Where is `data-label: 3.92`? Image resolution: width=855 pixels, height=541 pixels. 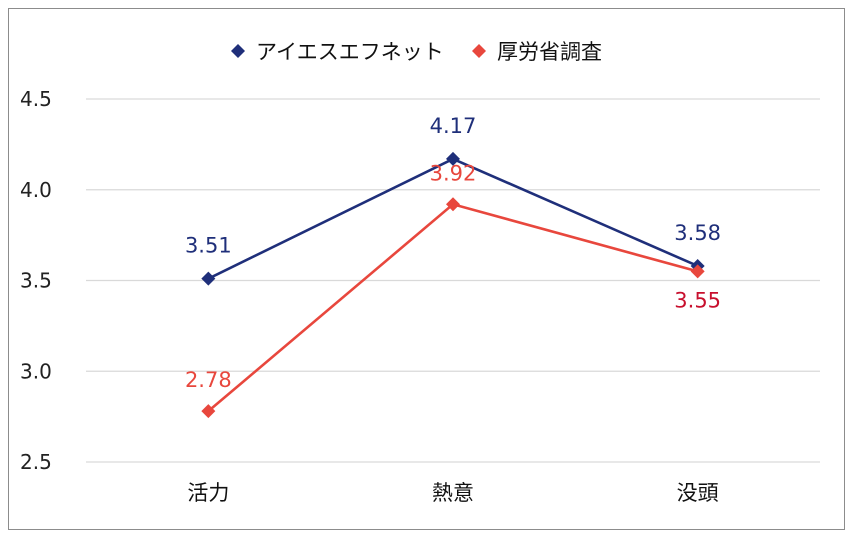 data-label: 3.92 is located at coordinates (453, 173).